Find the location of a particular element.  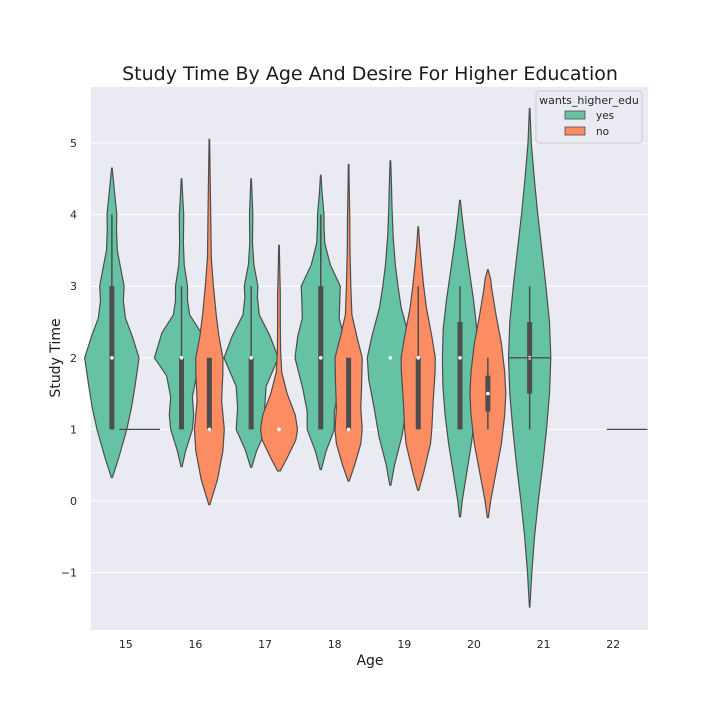

legend-label-no: no is located at coordinates (602, 132).